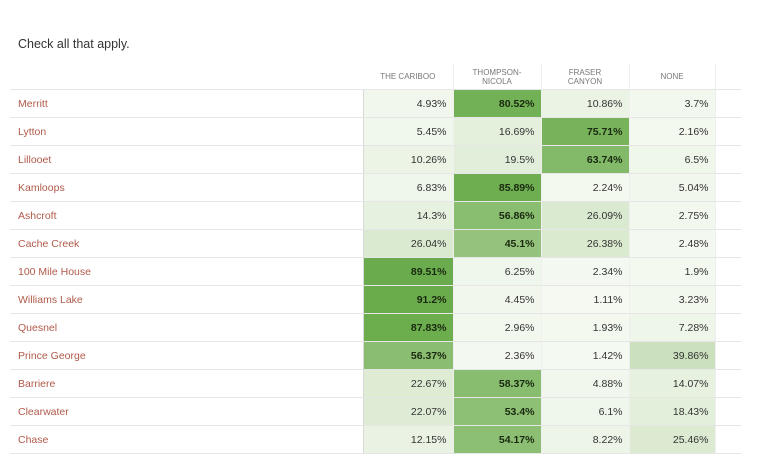 Image resolution: width=772 pixels, height=473 pixels. What do you see at coordinates (408, 299) in the screenshot?
I see `heatmap-cell: 91.2%` at bounding box center [408, 299].